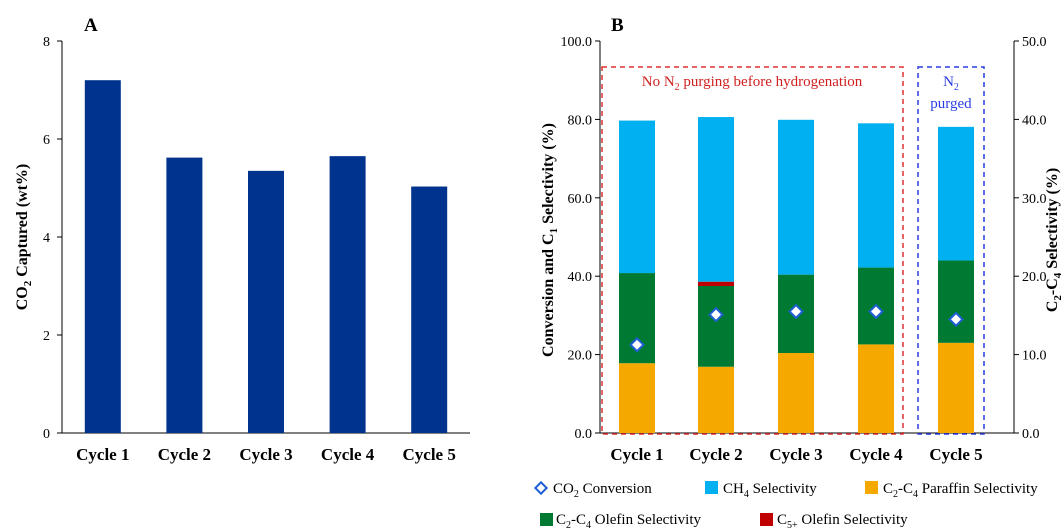 The image size is (1064, 531). Describe the element at coordinates (796, 328) in the screenshot. I see `panel-b-co2-markers` at that location.